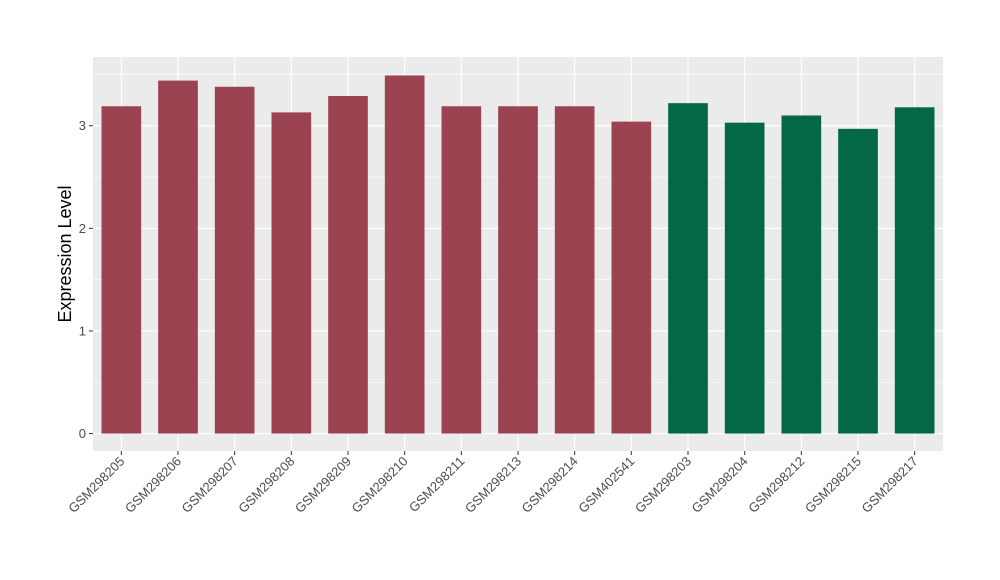  Describe the element at coordinates (178, 257) in the screenshot. I see `bar-GSM298206` at that location.